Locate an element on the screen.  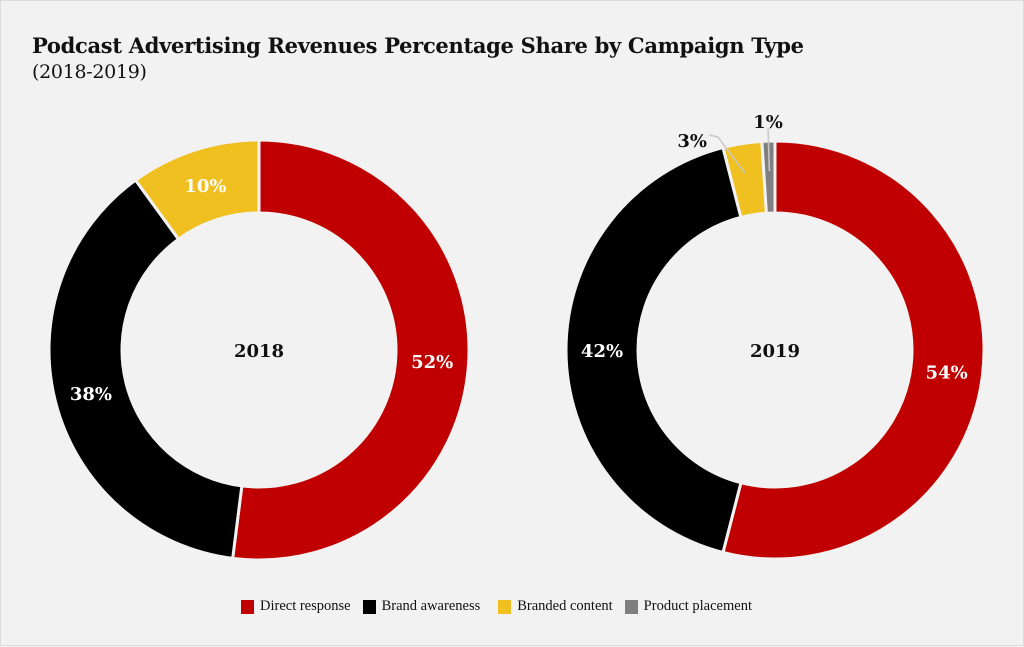
center-label-2018: 2018 is located at coordinates (259, 351).